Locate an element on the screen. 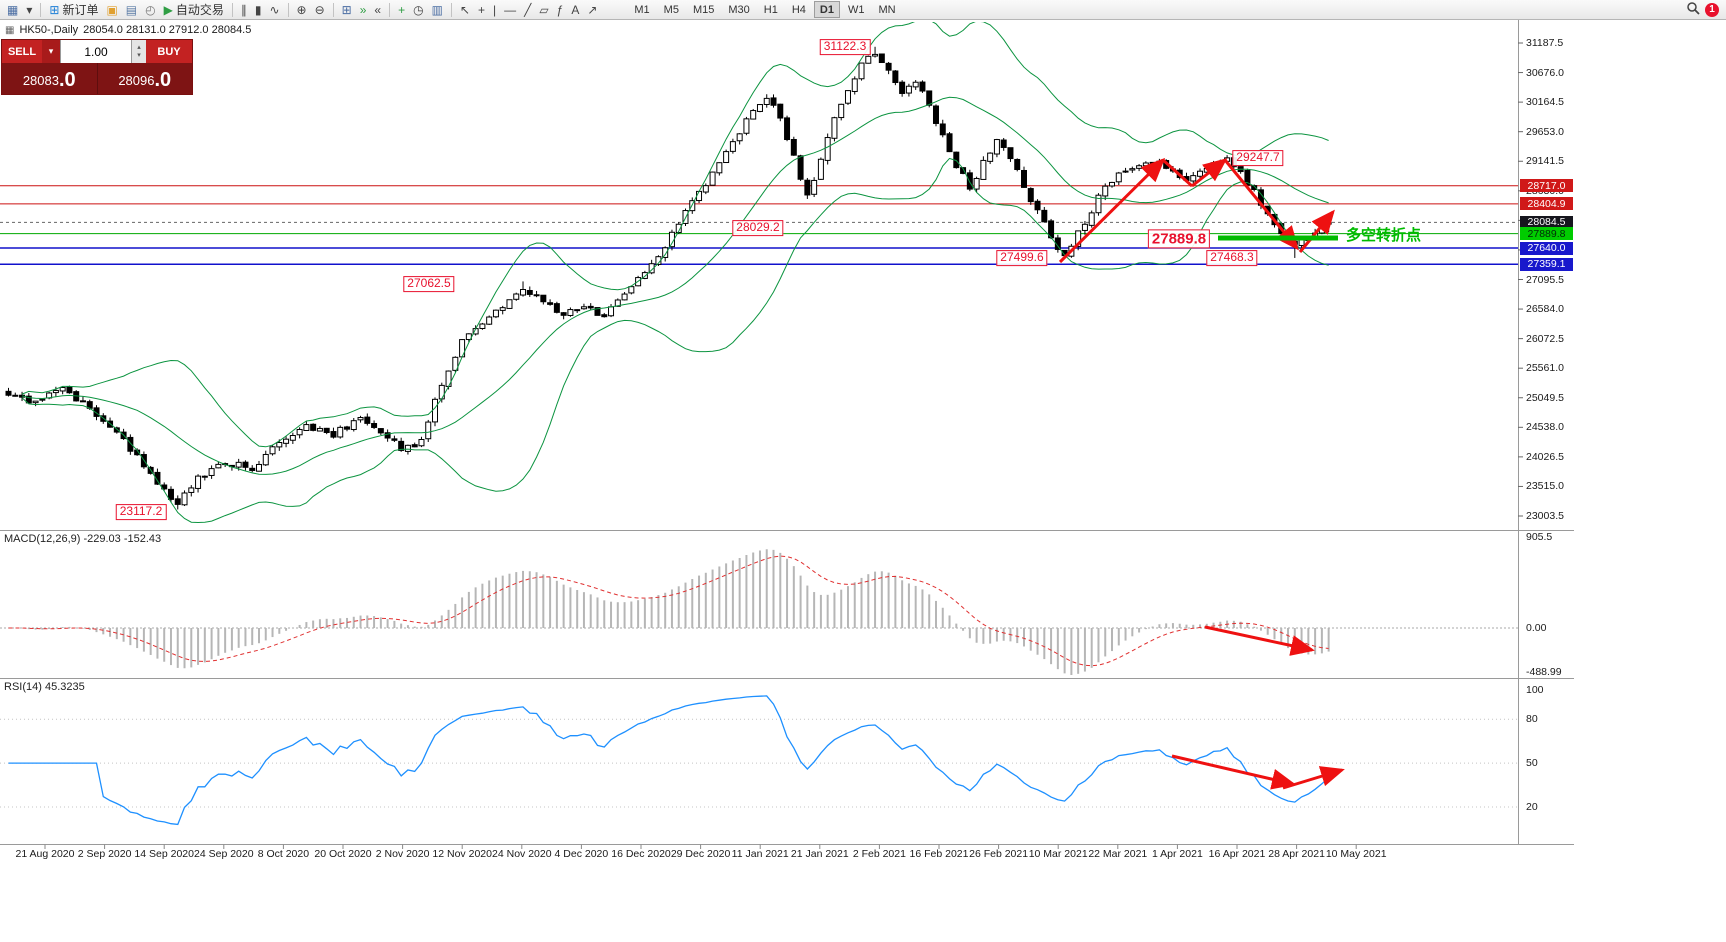 The width and height of the screenshot is (1726, 942). order-type-caret-icon: ▾ is located at coordinates (51, 51).